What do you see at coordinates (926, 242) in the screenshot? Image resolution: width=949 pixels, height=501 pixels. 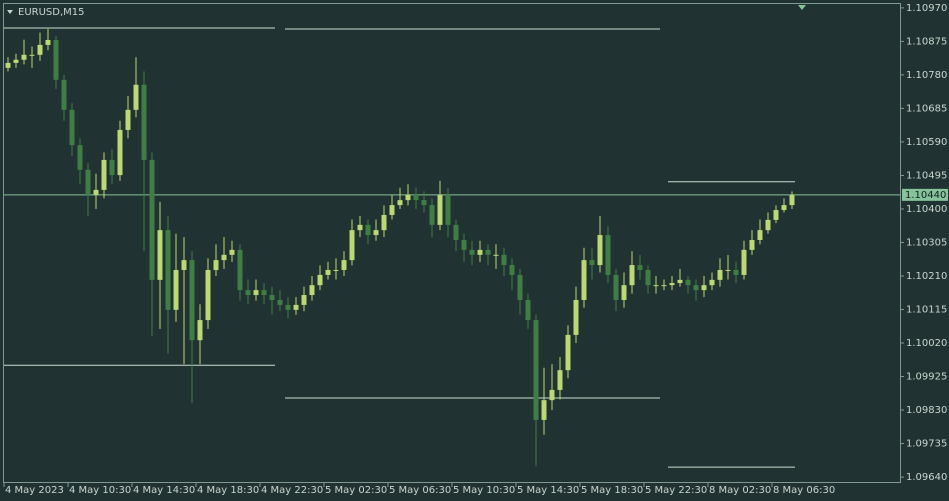 I see `y-tick-label: 1.10305` at bounding box center [926, 242].